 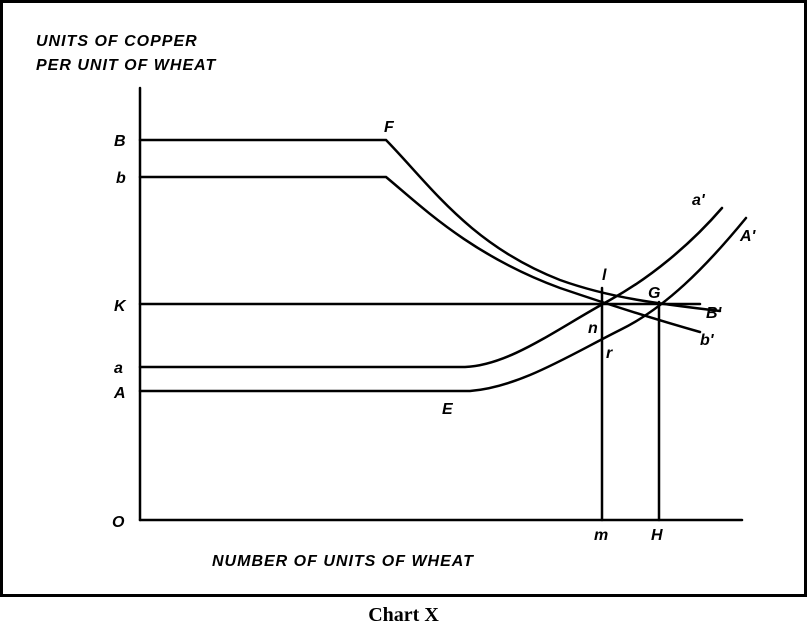 What do you see at coordinates (117, 41) in the screenshot?
I see `y-axis-title-line-1: UNITS OF COPPER` at bounding box center [117, 41].